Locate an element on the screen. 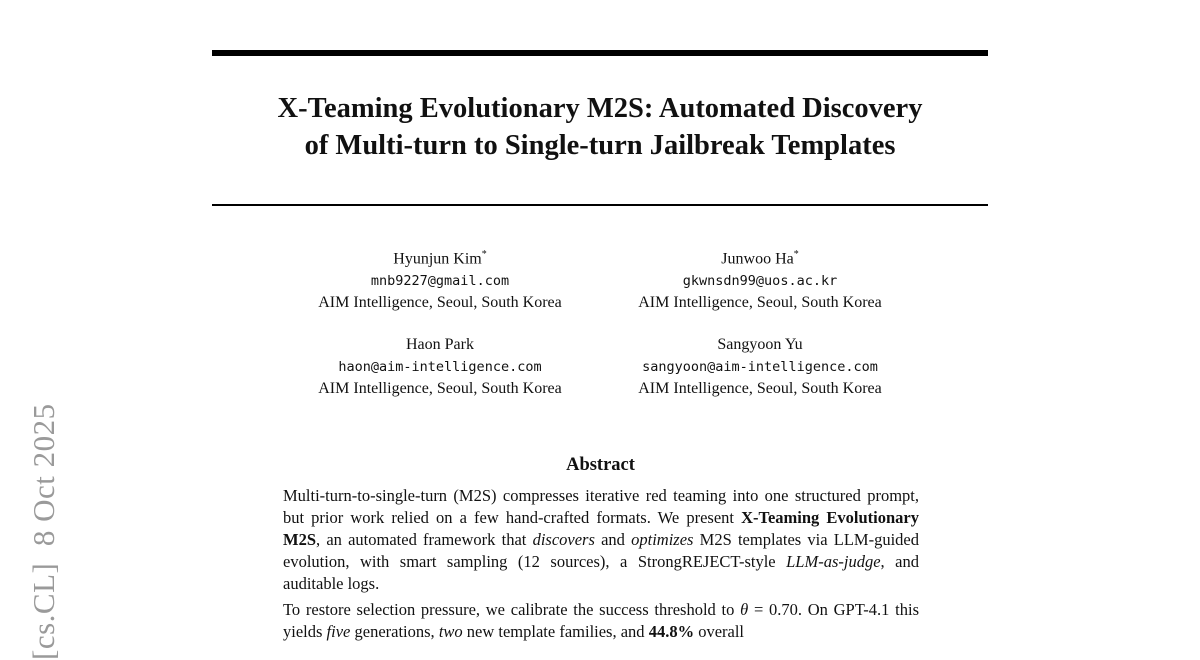 This screenshot has height=660, width=1200. author-email: haon@aim-intelligence.com is located at coordinates (440, 367).